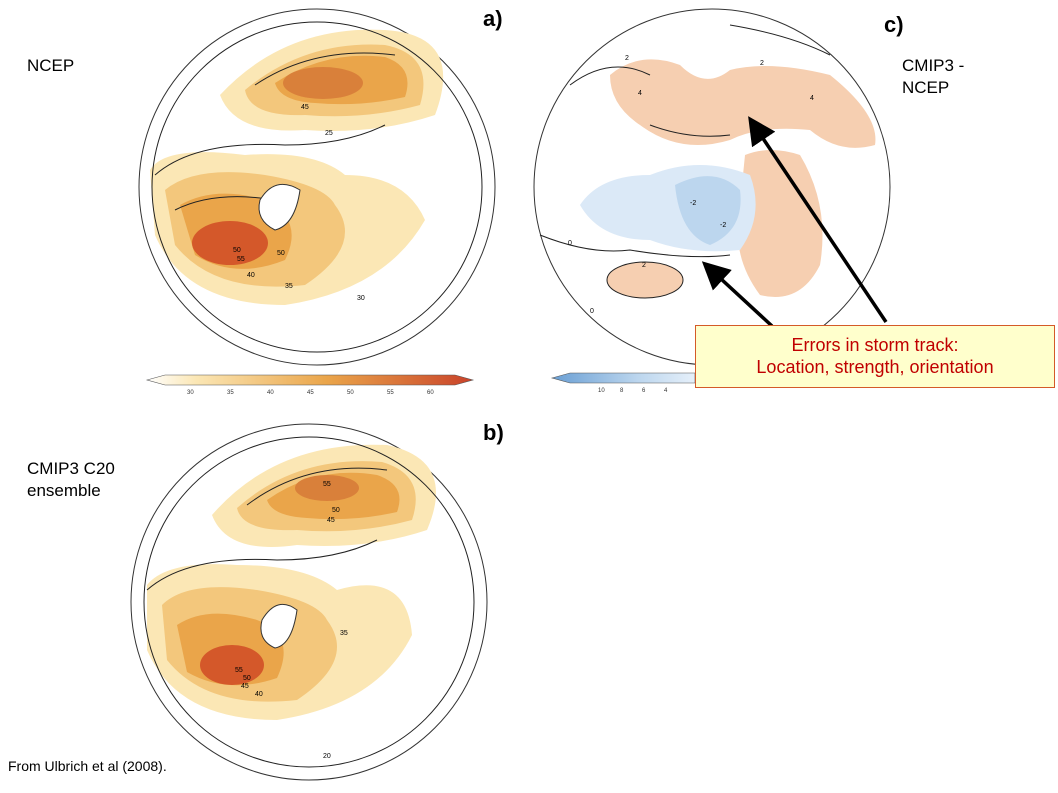 Image resolution: width=1058 pixels, height=793 pixels. I want to click on arrow-to-atlantic, so click(737, 294).